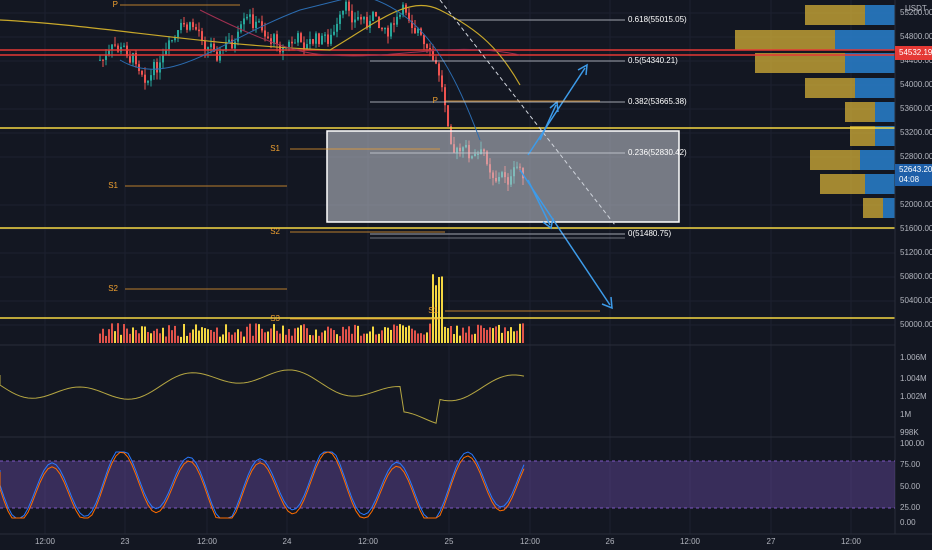 The image size is (932, 550). What do you see at coordinates (311, 308) in the screenshot?
I see `volume-bars` at bounding box center [311, 308].